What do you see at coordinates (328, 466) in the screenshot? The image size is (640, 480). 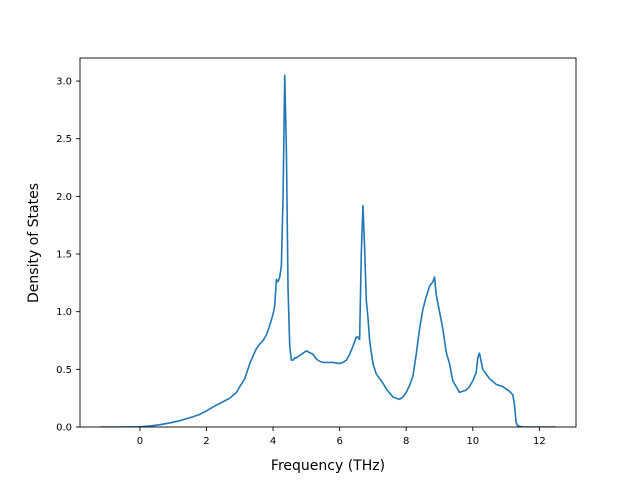 I see `x-axis-label: Frequency (THz)` at bounding box center [328, 466].